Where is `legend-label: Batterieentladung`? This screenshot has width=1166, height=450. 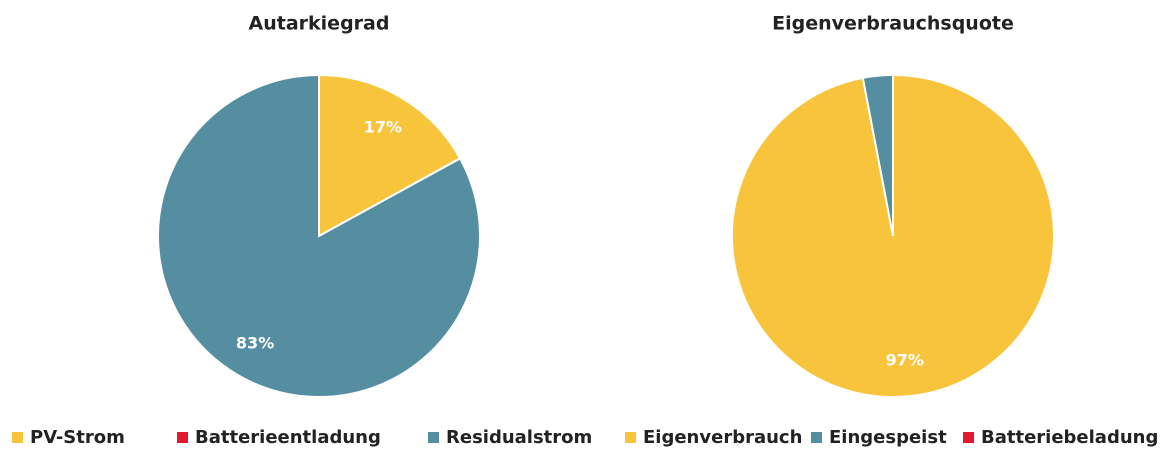 legend-label: Batterieentladung is located at coordinates (288, 437).